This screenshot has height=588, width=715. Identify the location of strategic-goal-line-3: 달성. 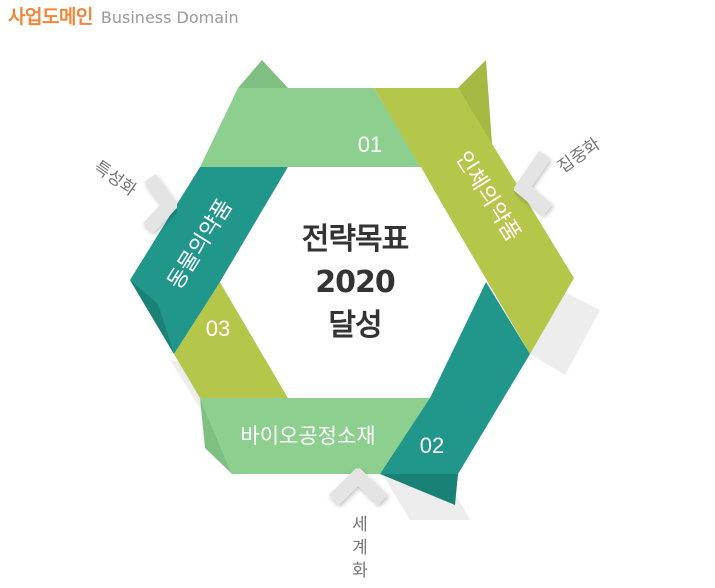
(355, 325).